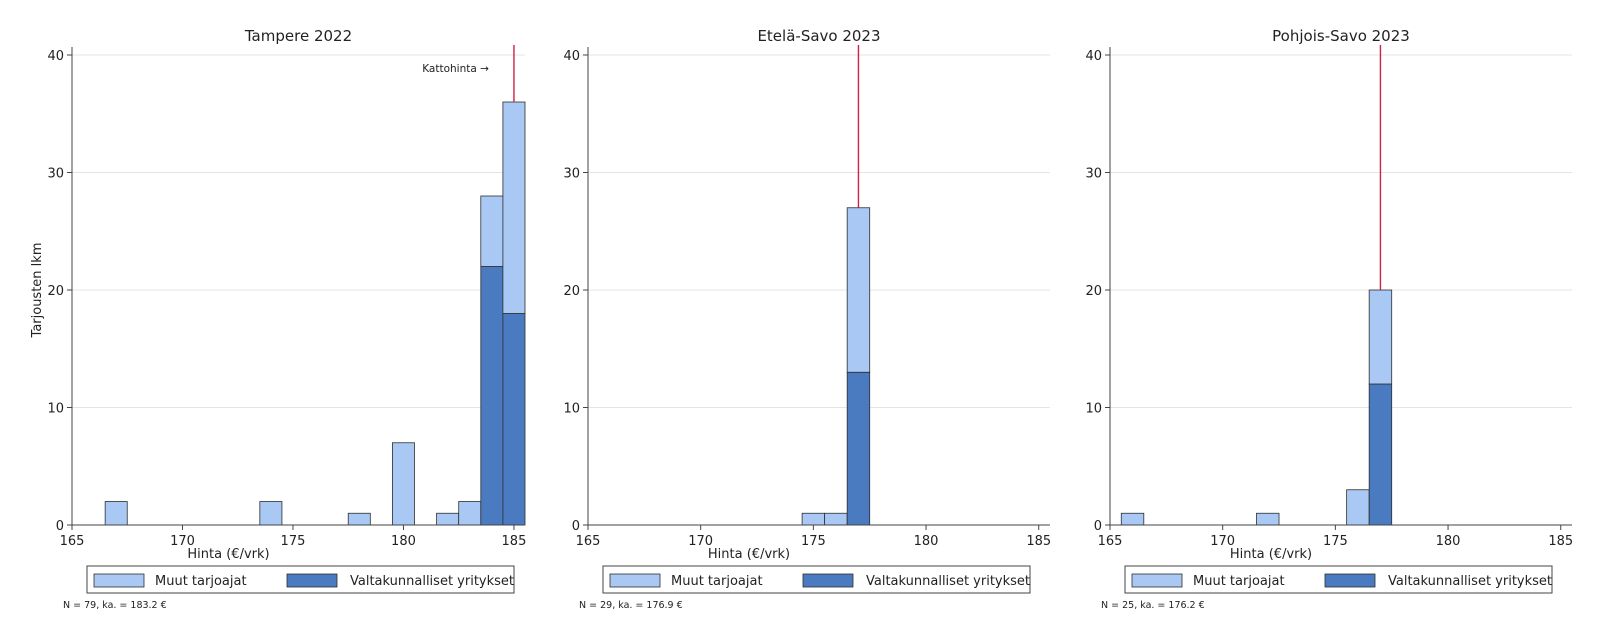  What do you see at coordinates (37, 291) in the screenshot?
I see `y-axis-label: Tarjousten lkm` at bounding box center [37, 291].